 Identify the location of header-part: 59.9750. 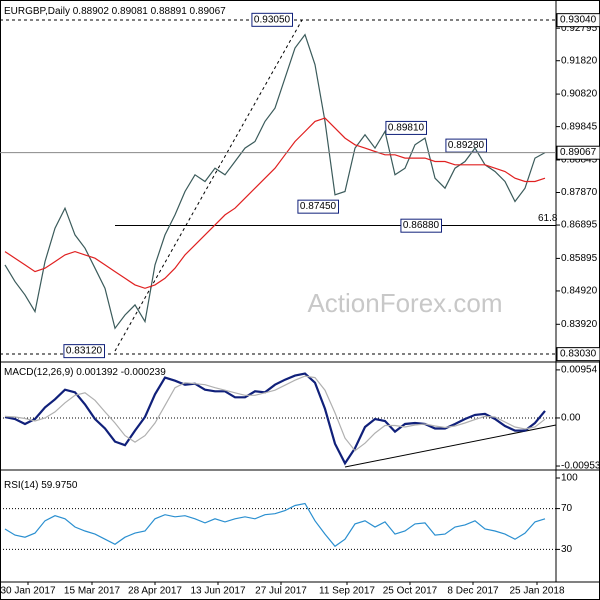
(59, 485).